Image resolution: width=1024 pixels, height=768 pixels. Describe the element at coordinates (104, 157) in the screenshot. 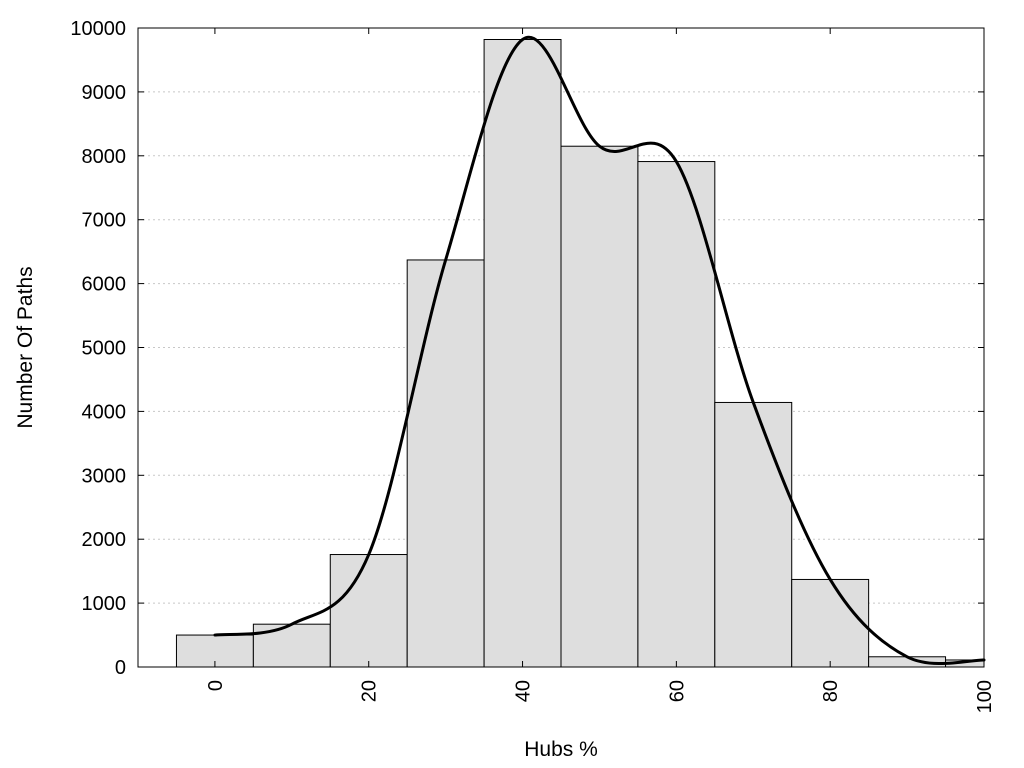

I see `y-tick-label-8000: 8000` at that location.